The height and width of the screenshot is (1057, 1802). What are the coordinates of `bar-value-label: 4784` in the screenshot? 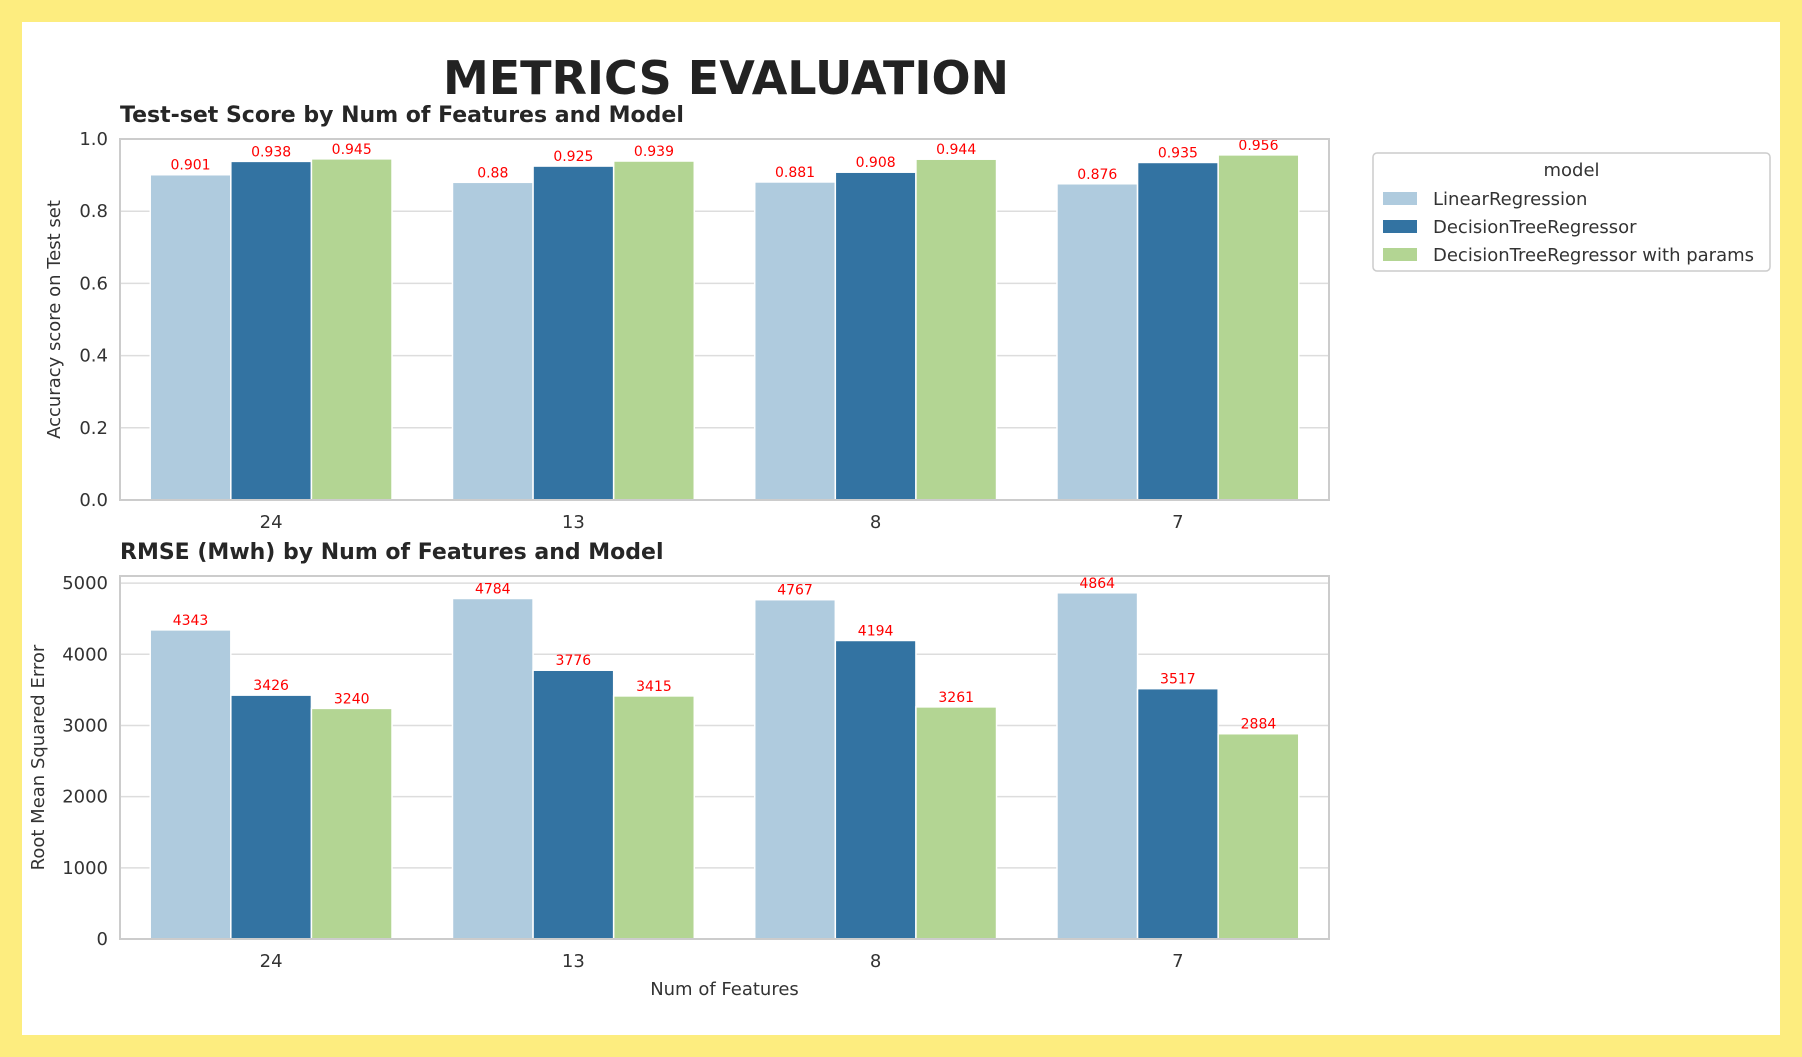 It's located at (493, 589).